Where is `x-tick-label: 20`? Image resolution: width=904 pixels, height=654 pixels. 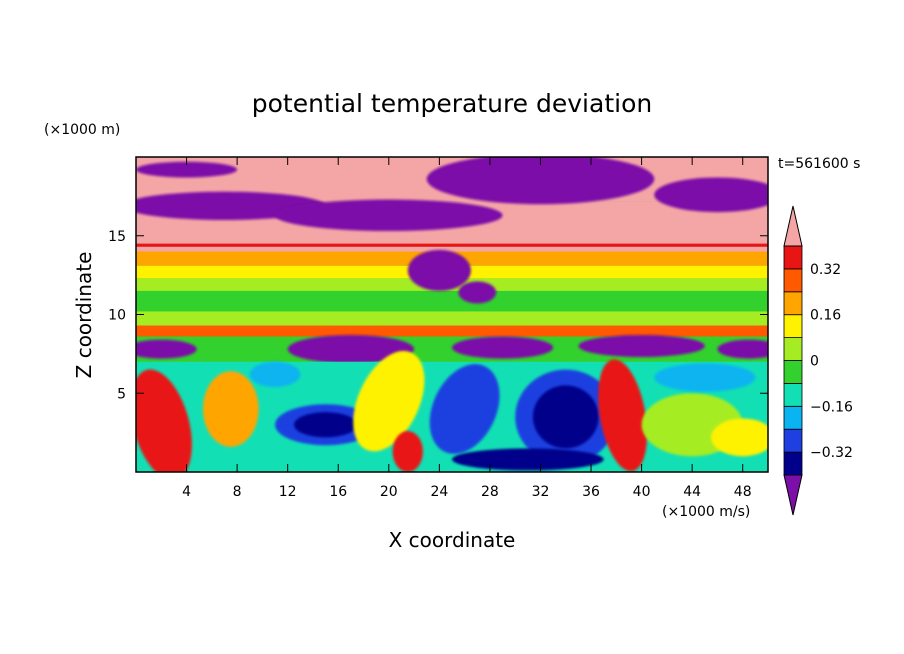
x-tick-label: 20 is located at coordinates (389, 492).